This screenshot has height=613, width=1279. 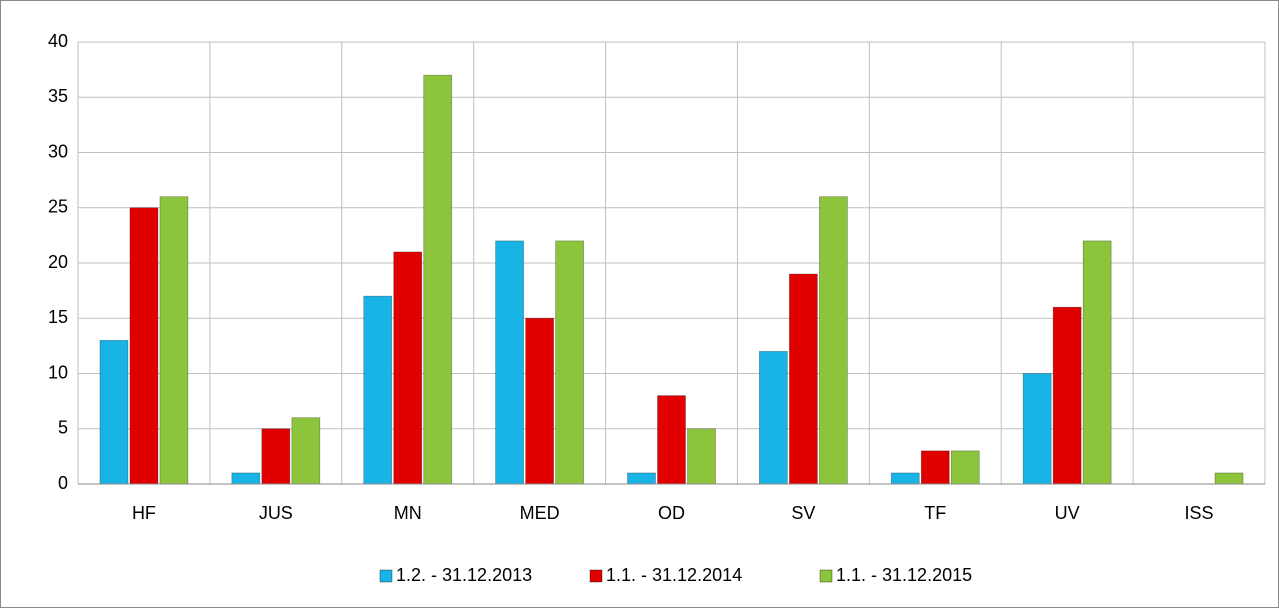 What do you see at coordinates (671, 513) in the screenshot?
I see `x-tick-label: OD` at bounding box center [671, 513].